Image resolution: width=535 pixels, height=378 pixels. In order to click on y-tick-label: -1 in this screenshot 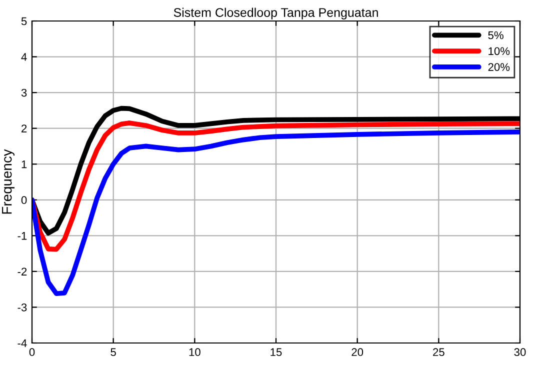, I will do `click(22, 236)`.